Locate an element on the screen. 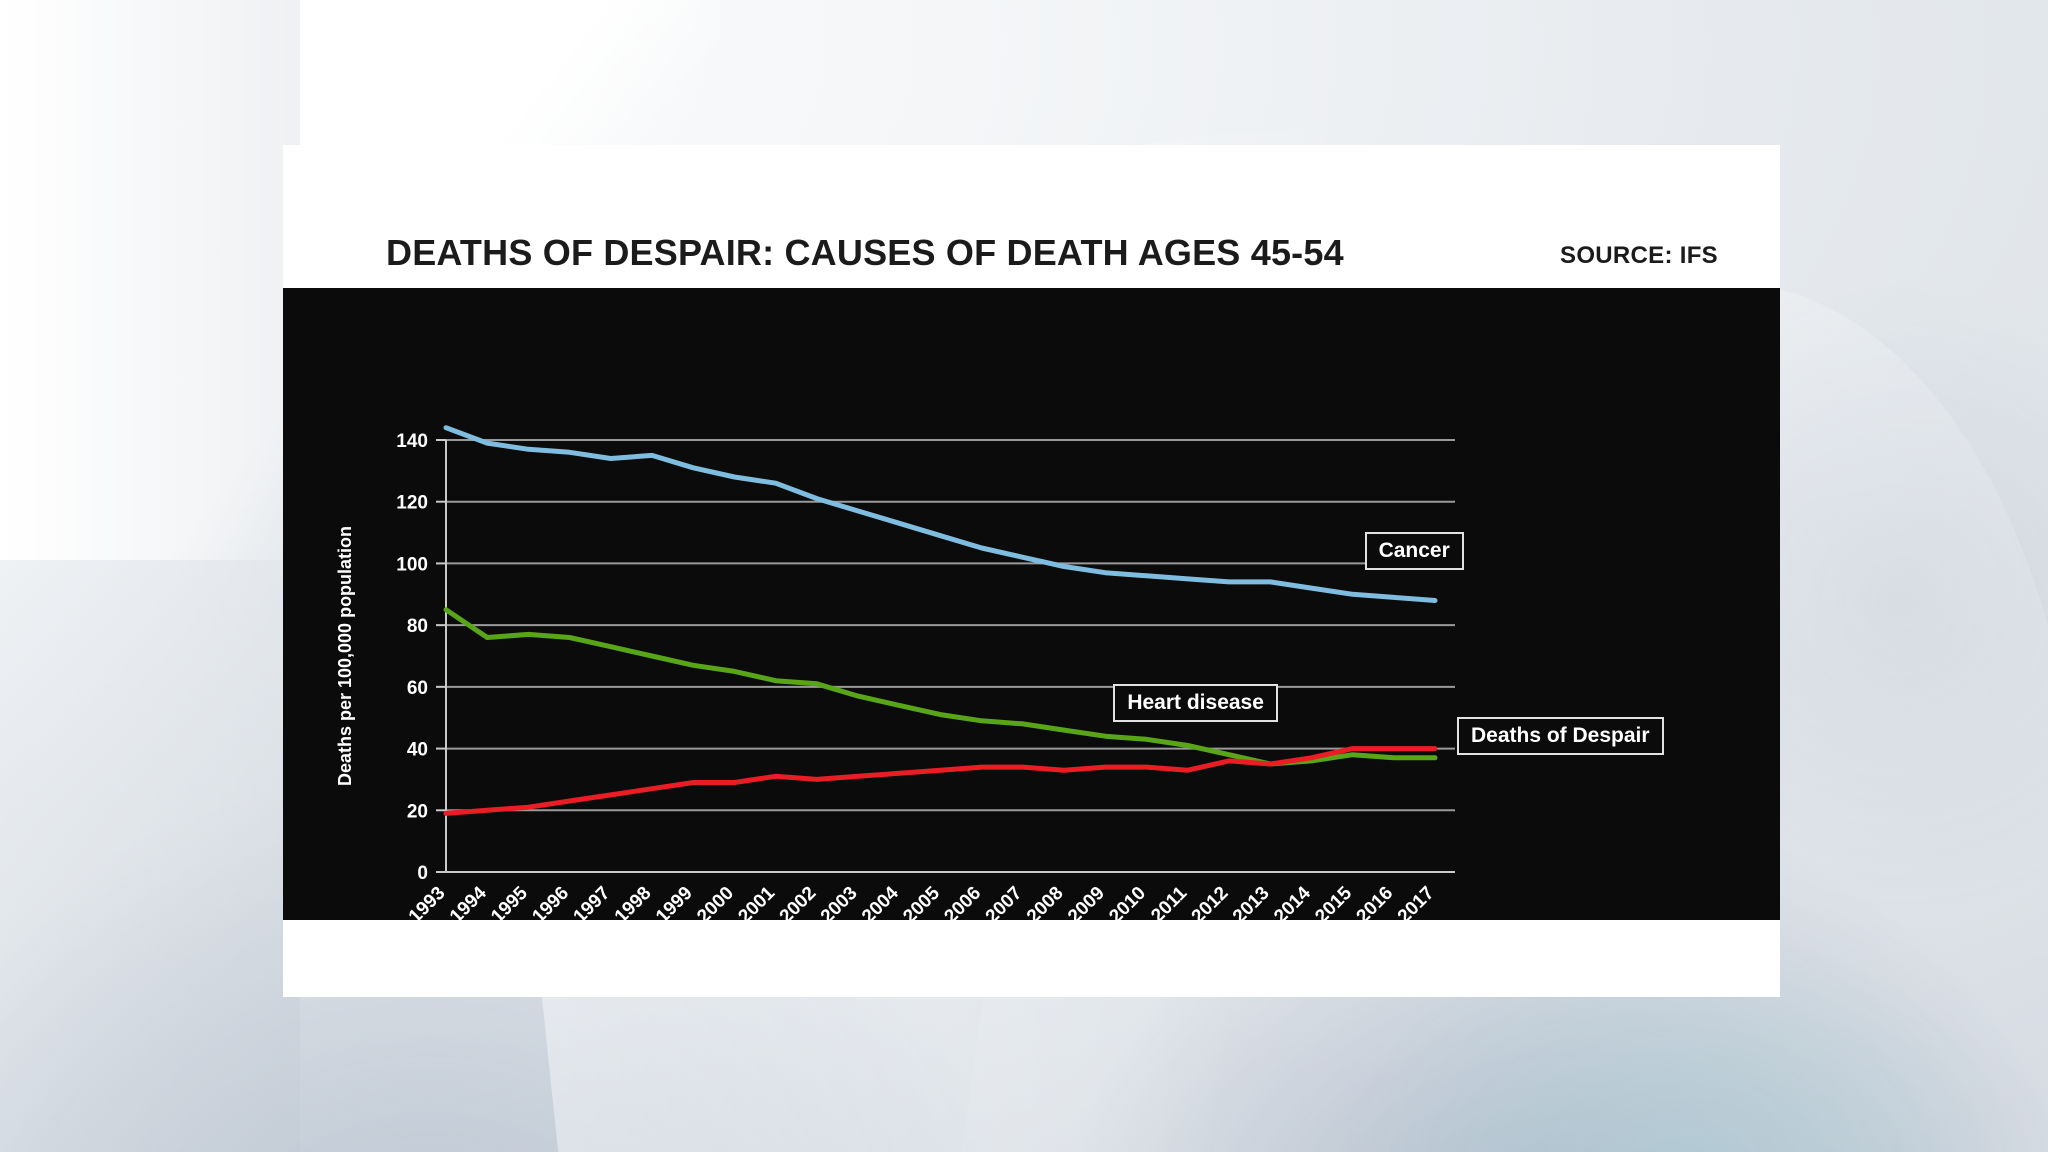  x-tick-label: 2017 is located at coordinates (1416, 901).